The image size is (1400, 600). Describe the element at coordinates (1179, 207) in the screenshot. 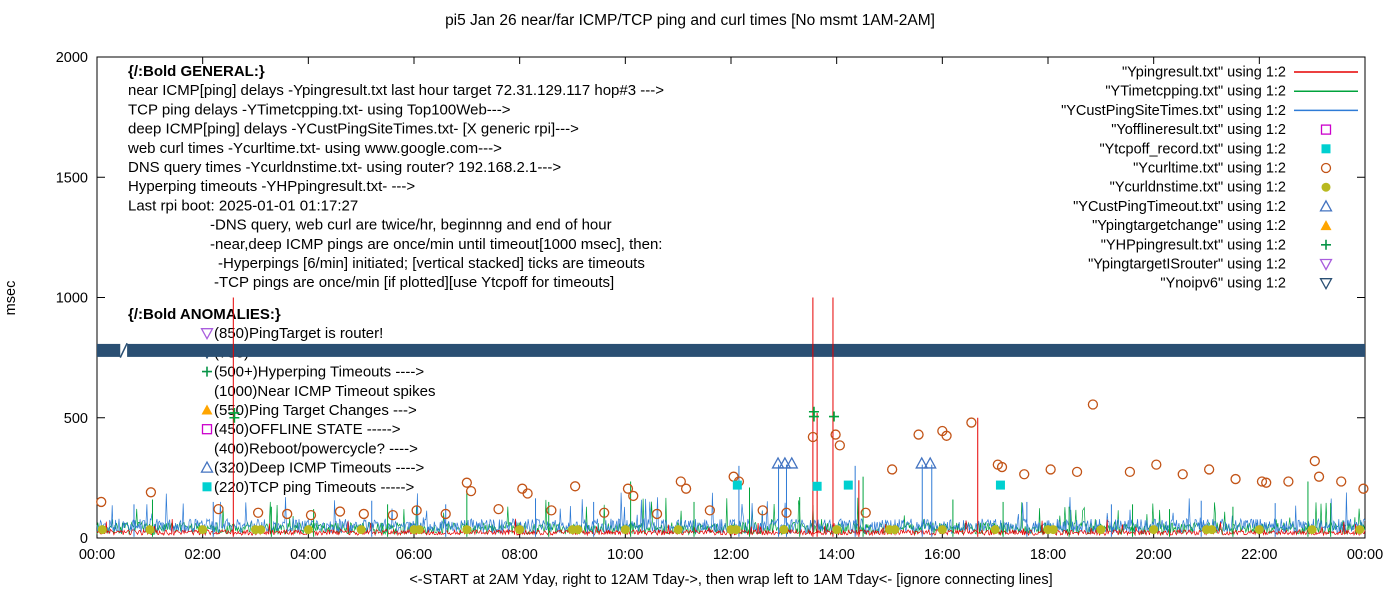

I see `legend-label: "YCustPingTimeout.txt" using 1:2` at that location.